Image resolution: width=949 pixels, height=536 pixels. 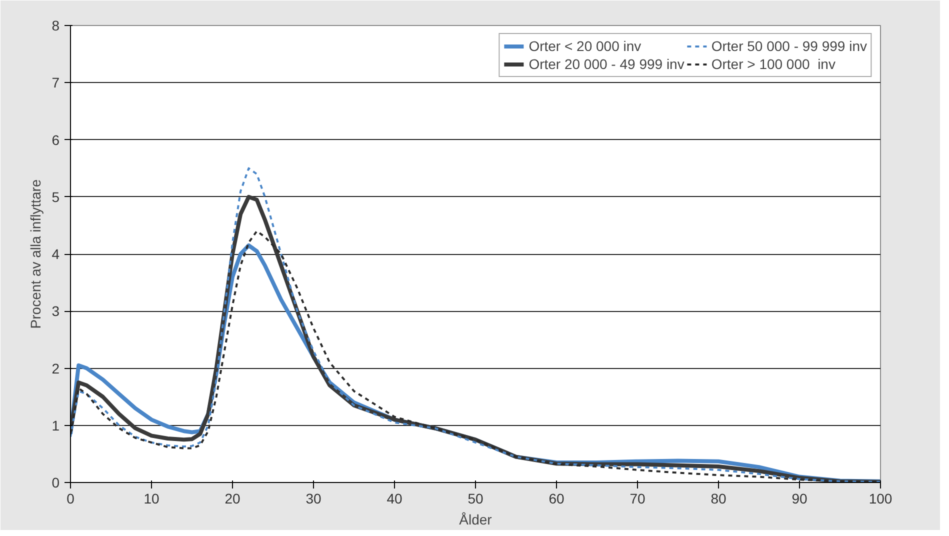 I want to click on legend-label: Orter 50 000 - 99 999 inv, so click(x=789, y=46).